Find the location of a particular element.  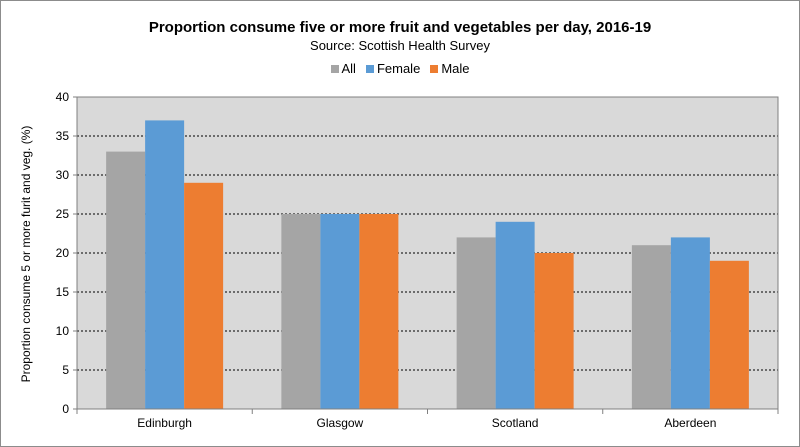

bar-male-glasgow is located at coordinates (379, 311).